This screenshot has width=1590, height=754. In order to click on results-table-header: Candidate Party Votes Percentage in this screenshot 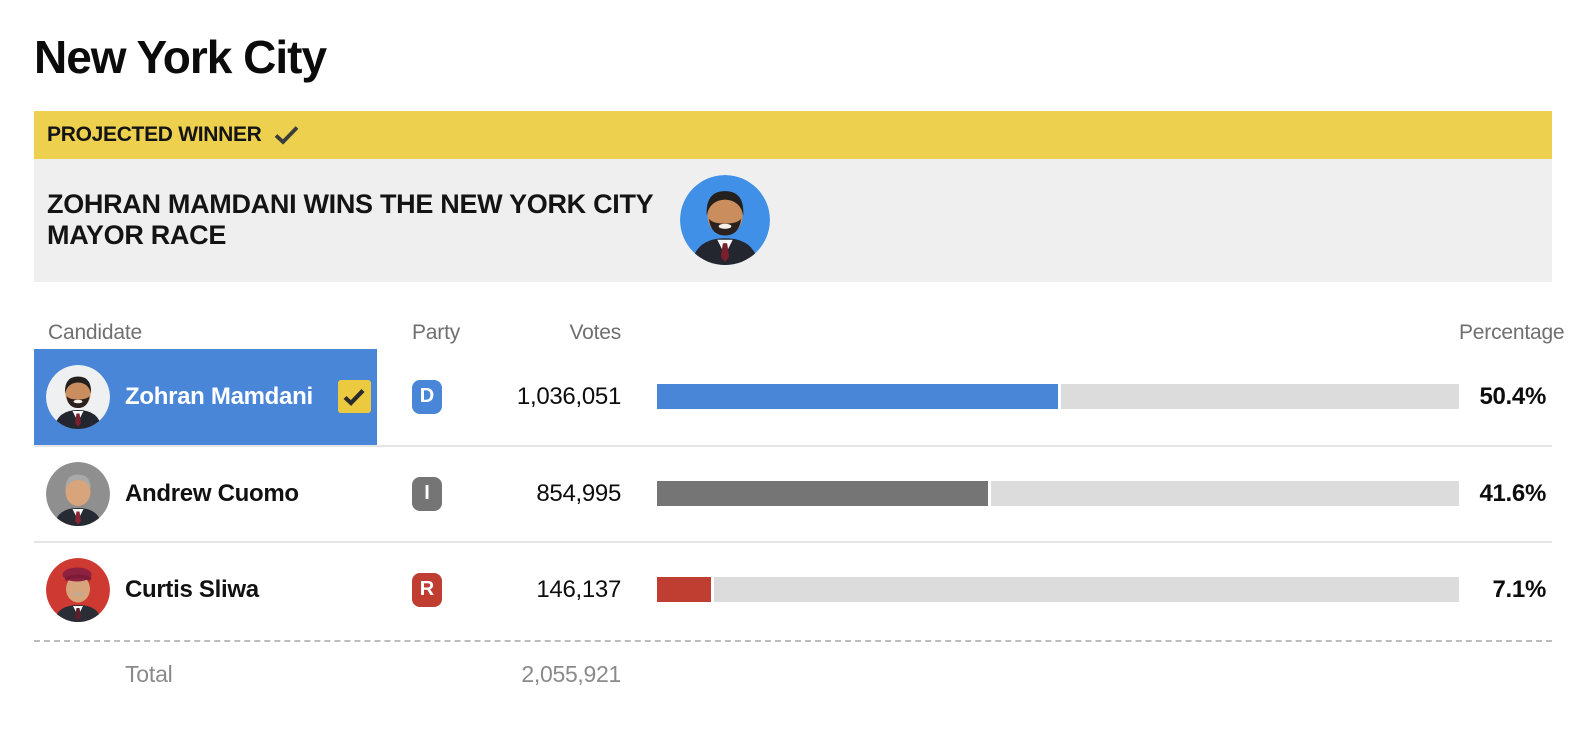, I will do `click(799, 315)`.